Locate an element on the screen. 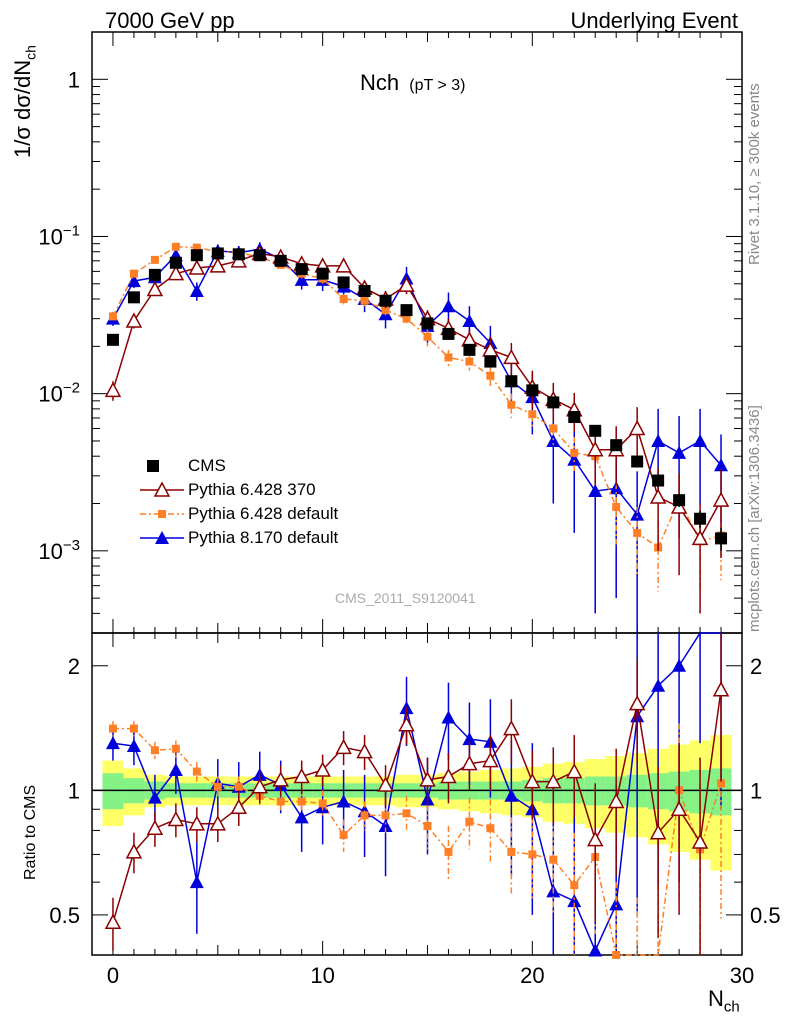 Image resolution: width=786 pixels, height=1024 pixels. ratio-xtick-label: 30 is located at coordinates (742, 975).